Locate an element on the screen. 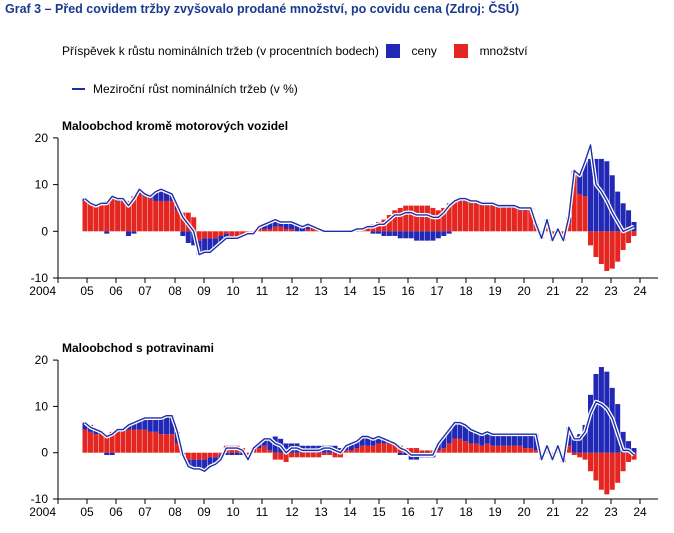 The width and height of the screenshot is (674, 533). y-tick-label: -10 is located at coordinates (40, 499).